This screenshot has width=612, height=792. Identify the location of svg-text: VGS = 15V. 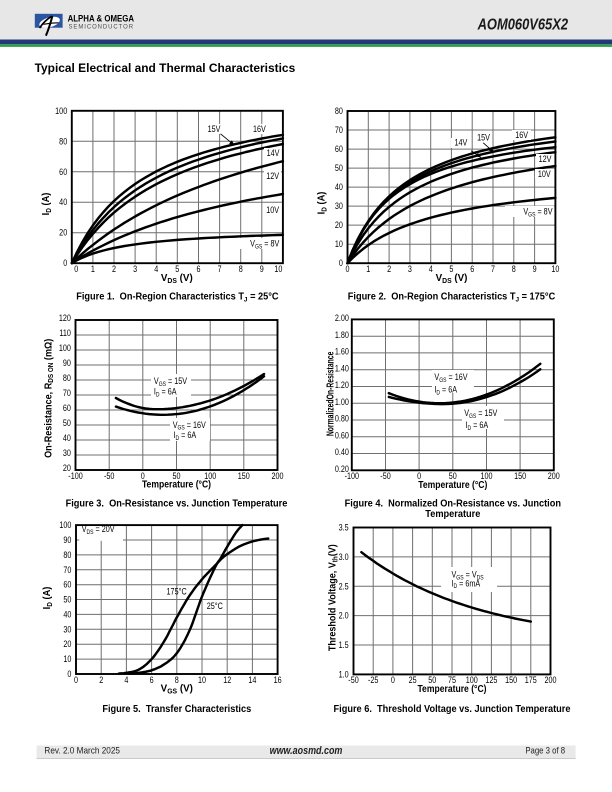
(481, 414).